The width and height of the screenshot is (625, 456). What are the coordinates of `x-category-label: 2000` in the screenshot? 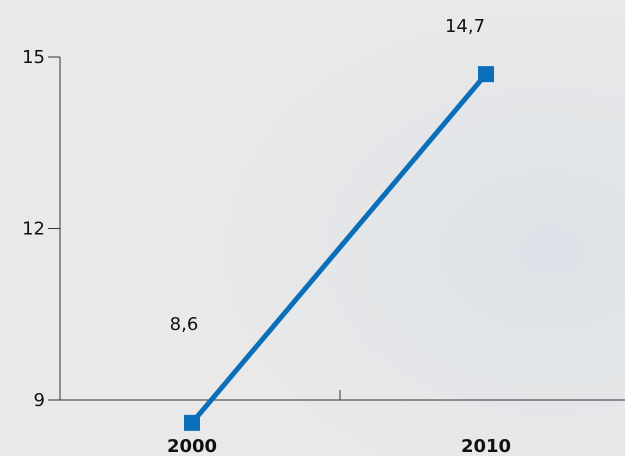 It's located at (192, 446).